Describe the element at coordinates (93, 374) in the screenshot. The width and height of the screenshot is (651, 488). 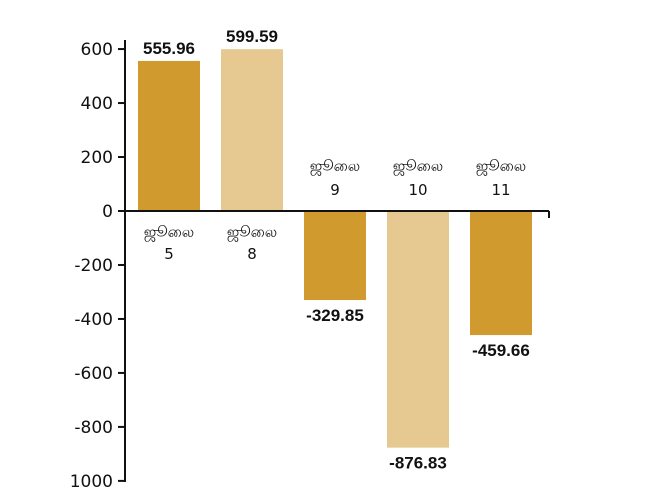
I see `y-tick-label: -600` at that location.